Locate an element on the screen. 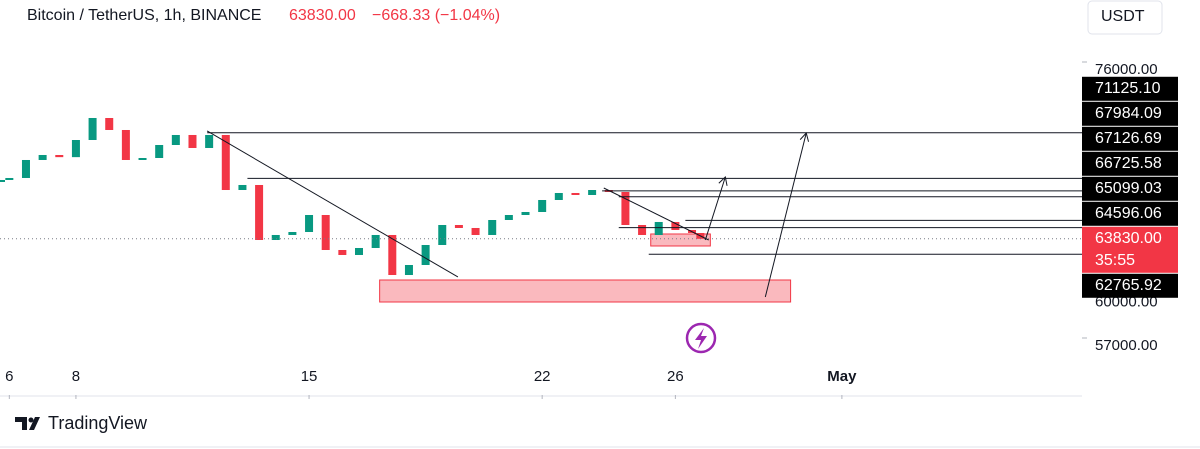 The width and height of the screenshot is (1200, 449). x-tick-label: 22 is located at coordinates (542, 376).